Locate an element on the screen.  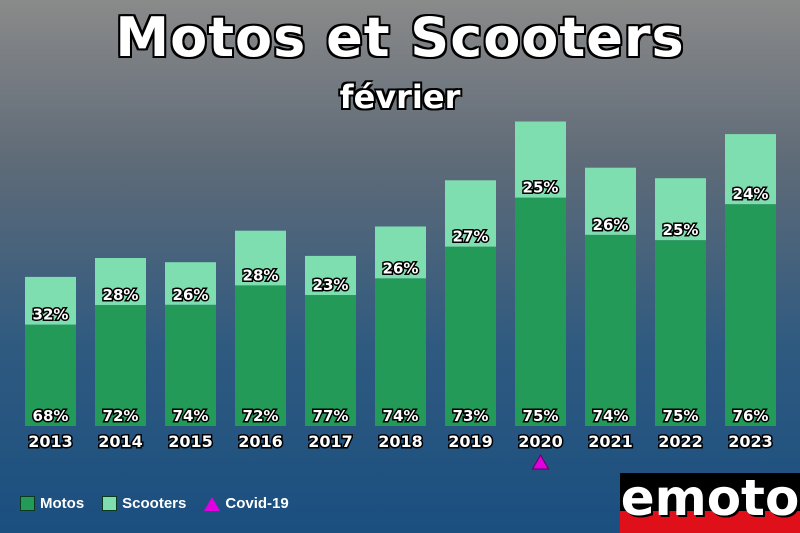
bar-scooters-2015 is located at coordinates (190, 283).